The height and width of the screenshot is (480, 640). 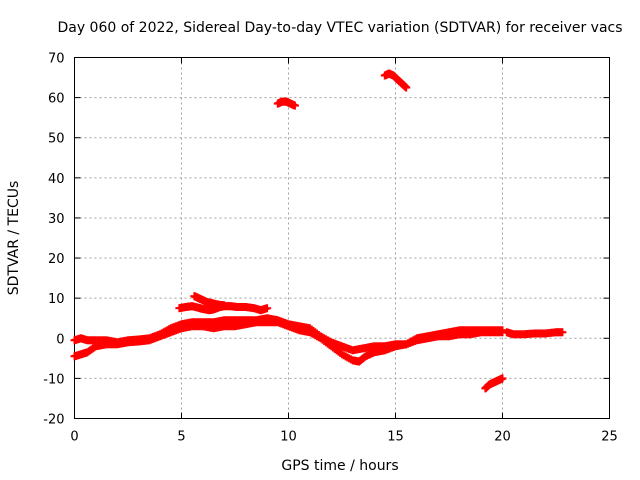 What do you see at coordinates (339, 466) in the screenshot?
I see `x-axis-label: GPS time / hours` at bounding box center [339, 466].